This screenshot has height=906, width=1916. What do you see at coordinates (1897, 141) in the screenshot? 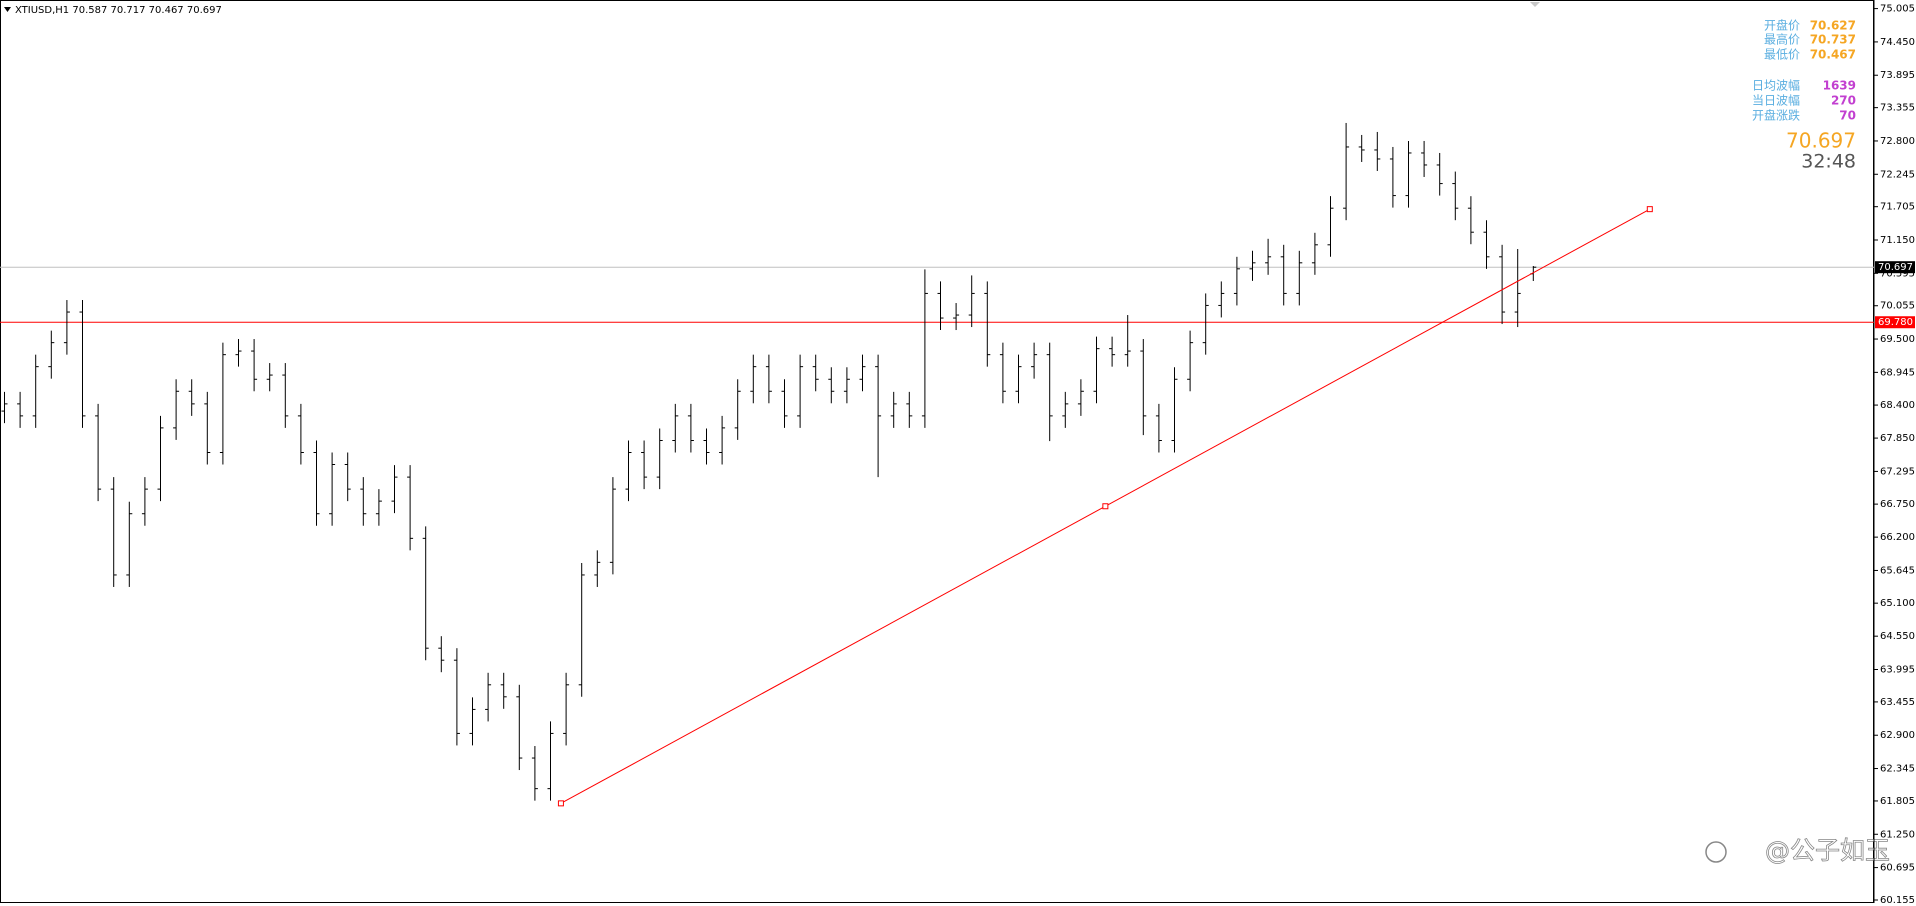
I see `y-tick-label: 72.800` at bounding box center [1897, 141].